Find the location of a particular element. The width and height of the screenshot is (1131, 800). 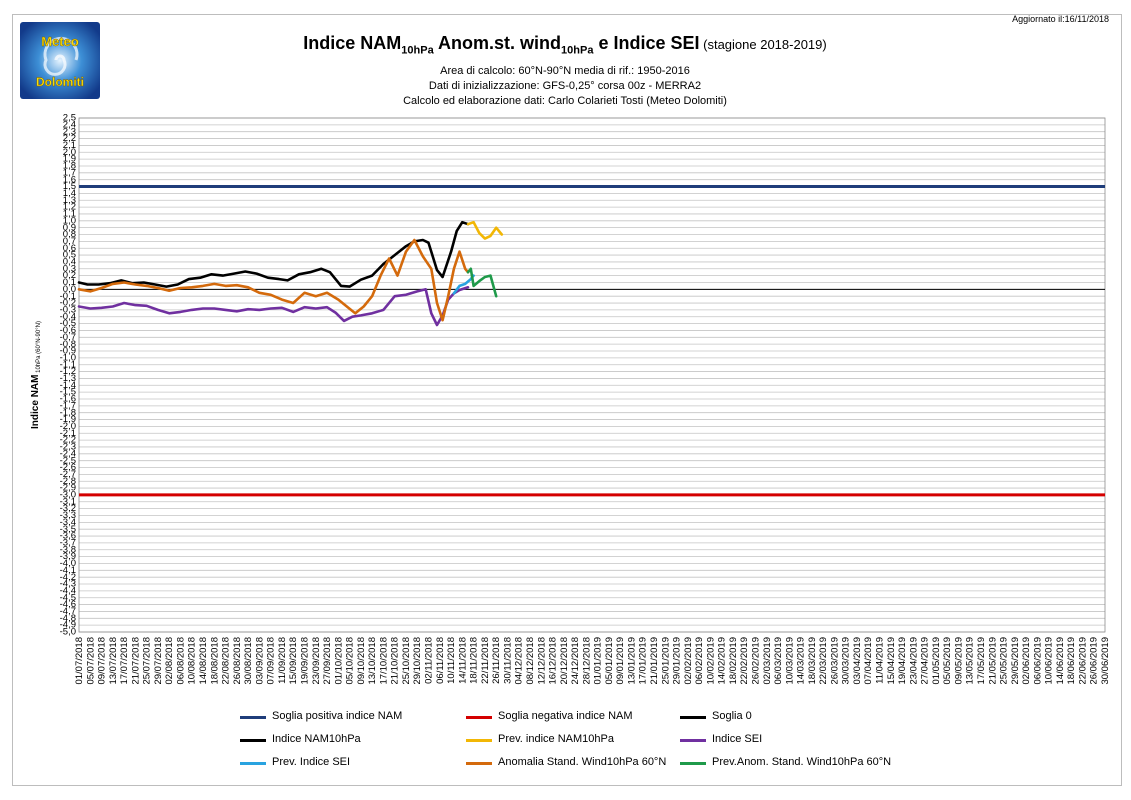

y-tick-label: -2,0 is located at coordinates (68, 426).